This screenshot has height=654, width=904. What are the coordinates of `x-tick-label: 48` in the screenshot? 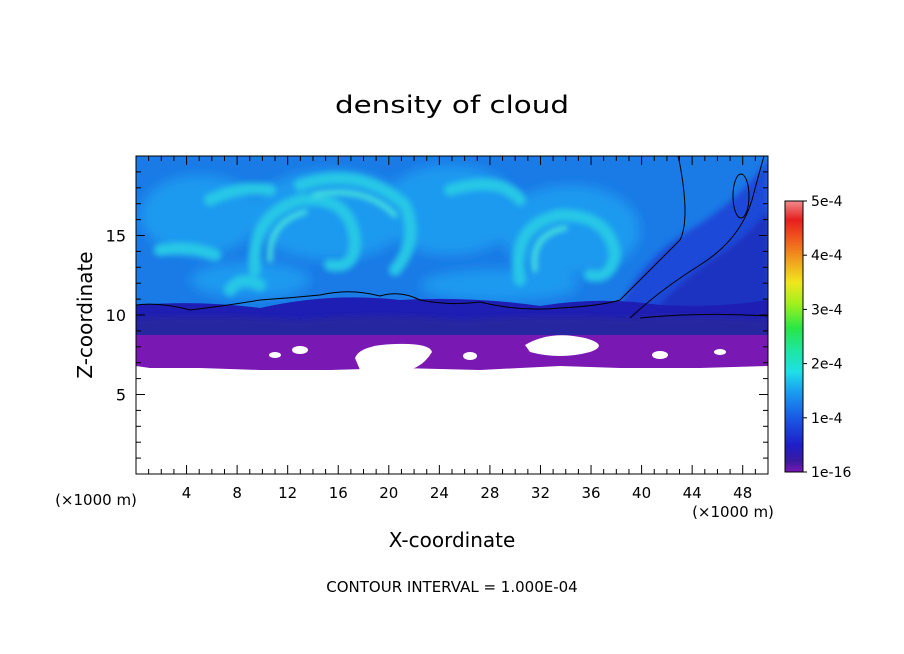 It's located at (742, 493).